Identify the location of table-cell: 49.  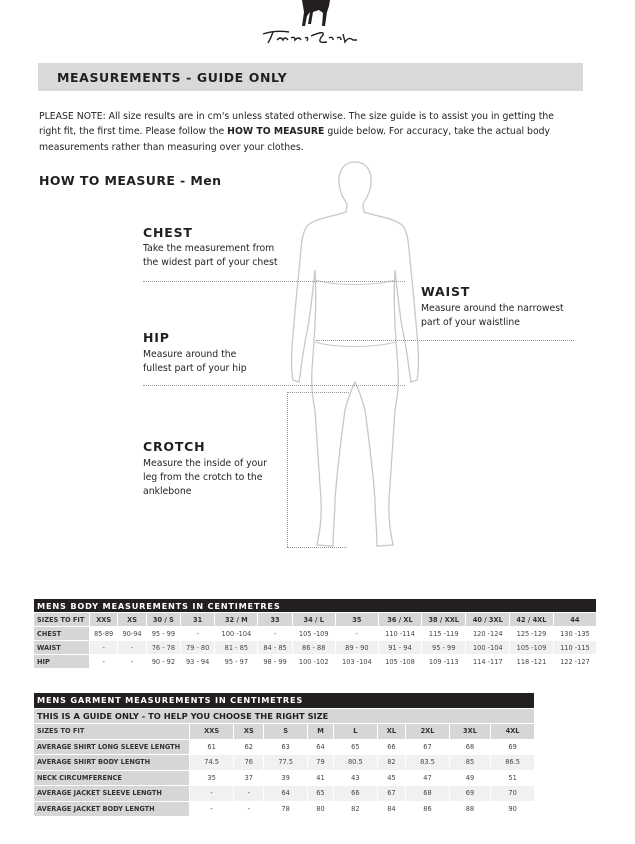
(470, 777).